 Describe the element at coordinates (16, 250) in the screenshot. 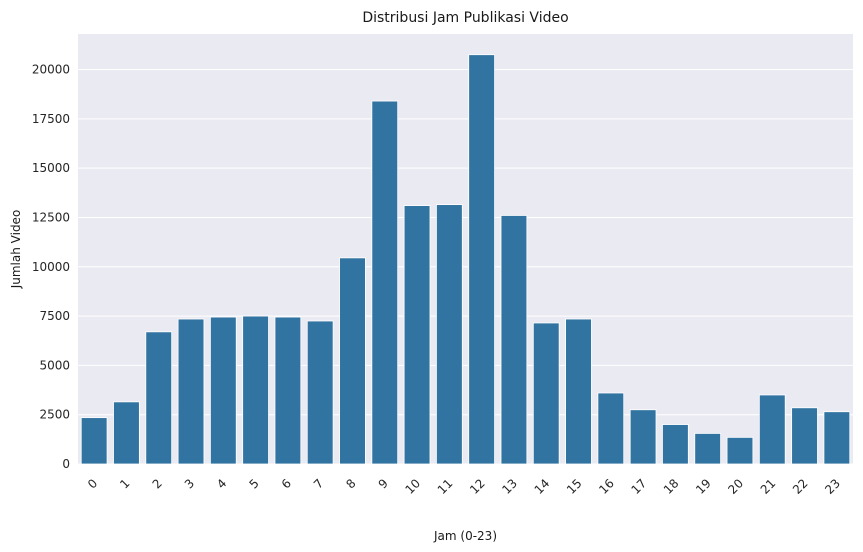

I see `y-axis-label: Jumlah Video` at that location.